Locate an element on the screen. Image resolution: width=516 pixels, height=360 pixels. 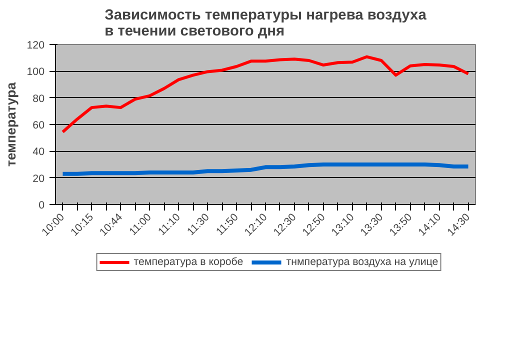
y-axis-title: температура is located at coordinates (11, 124).